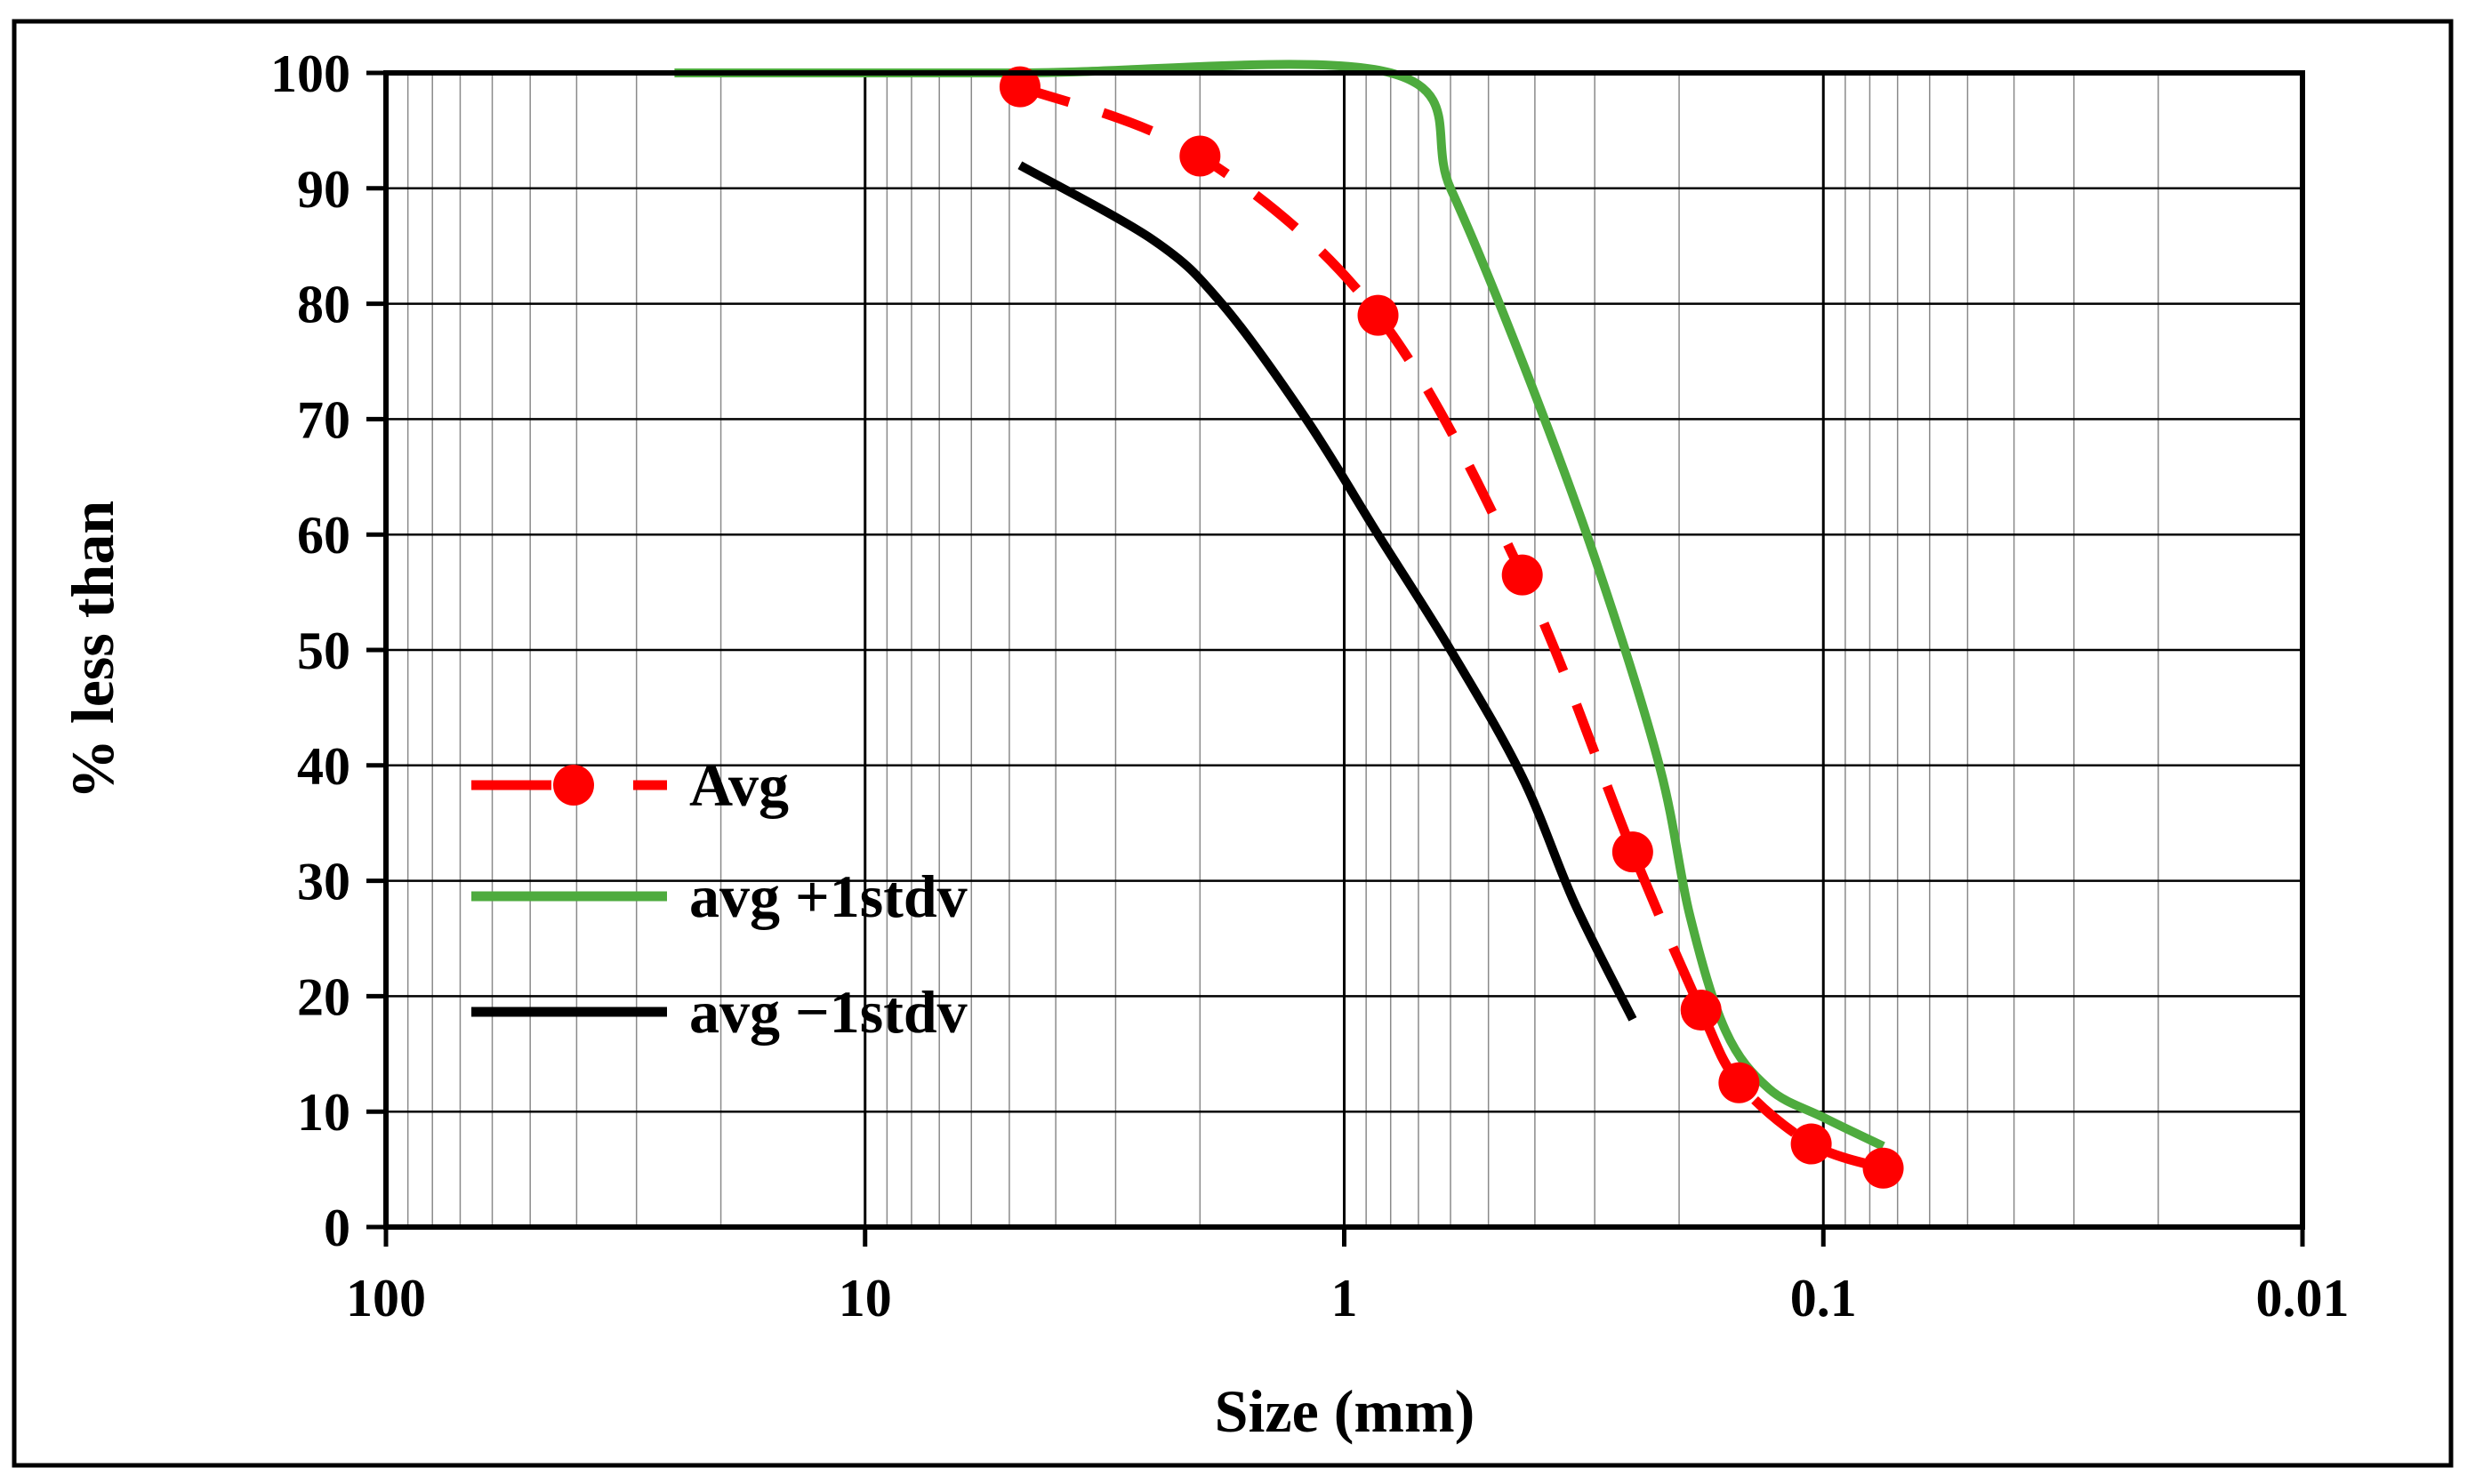 This screenshot has height=1484, width=2467. What do you see at coordinates (323, 651) in the screenshot?
I see `y-tick-label: 50` at bounding box center [323, 651].